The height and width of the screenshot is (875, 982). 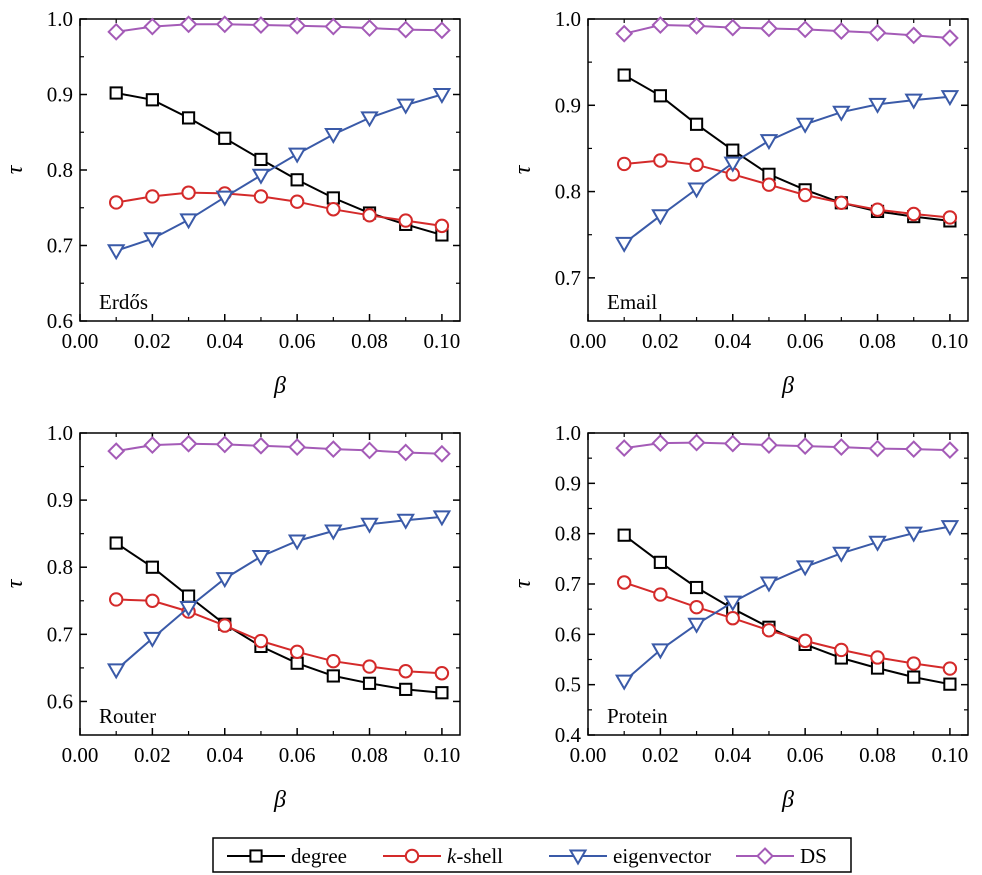 I want to click on x-tick-label: 0.00, so click(x=80, y=341).